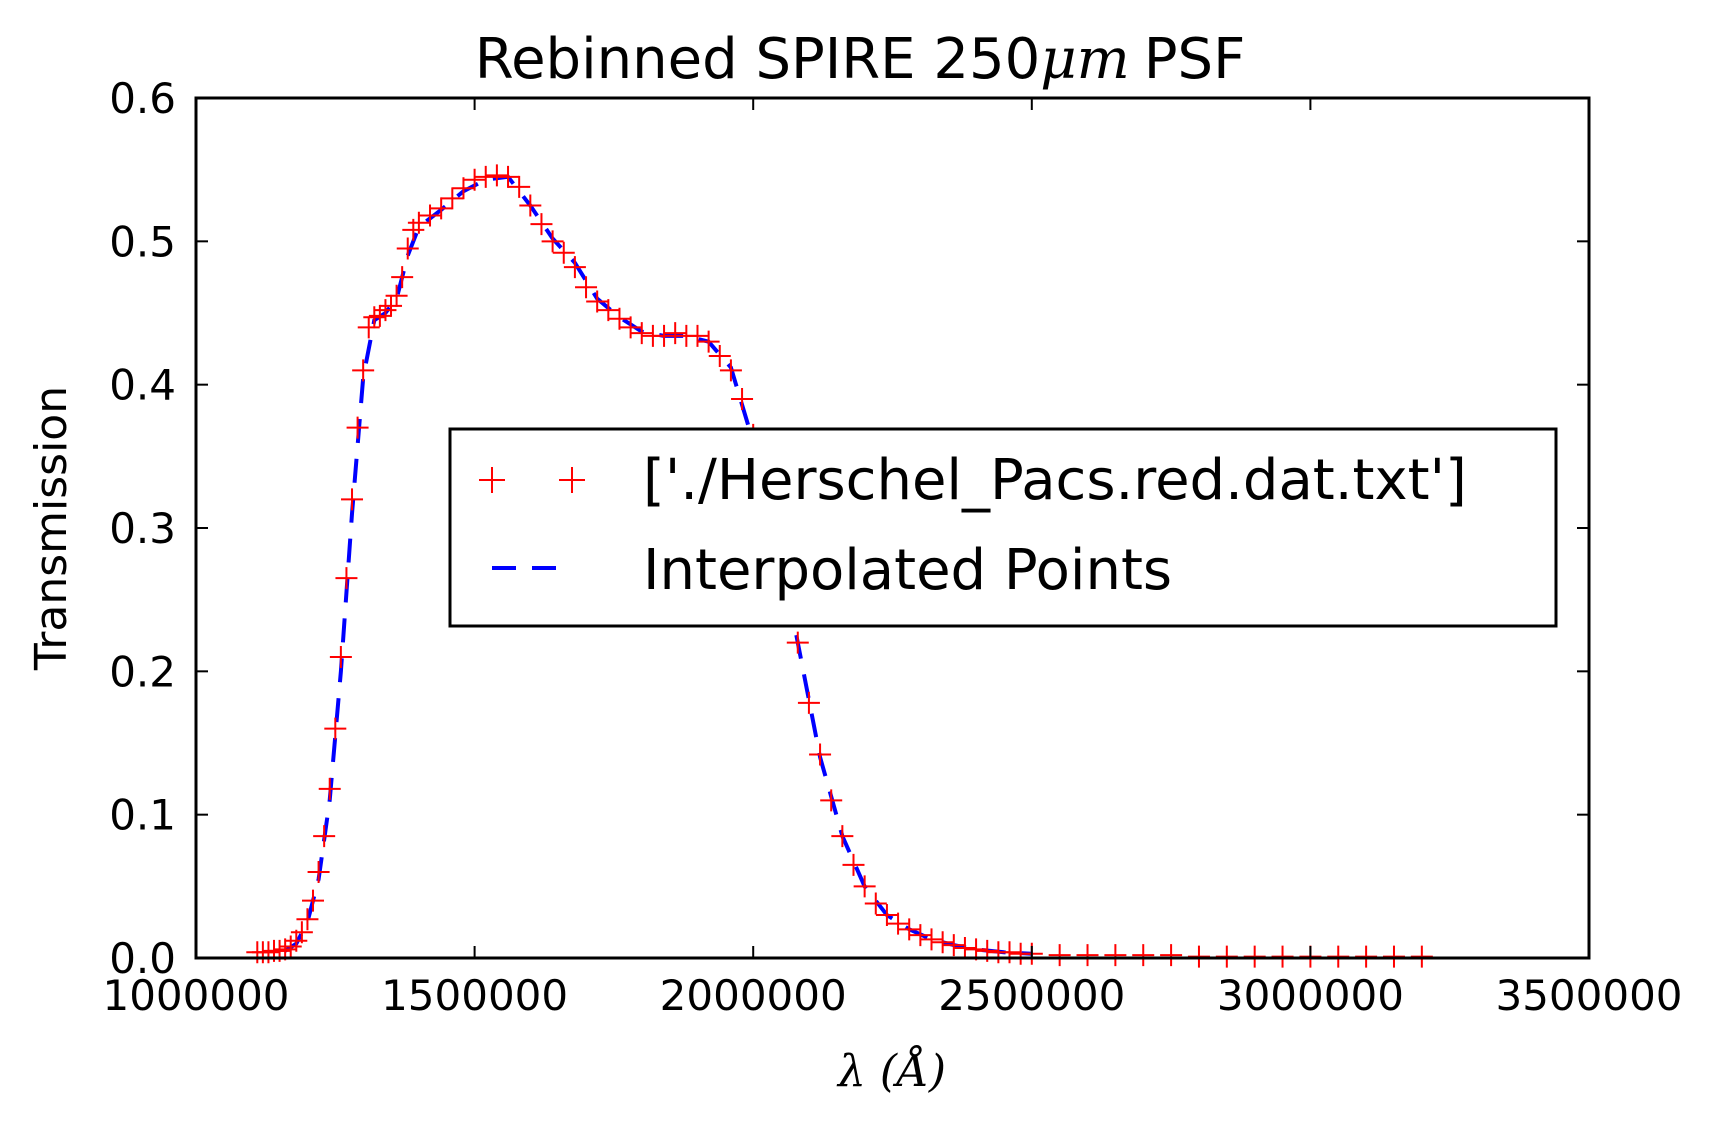  I want to click on legend-box, so click(1003, 527).